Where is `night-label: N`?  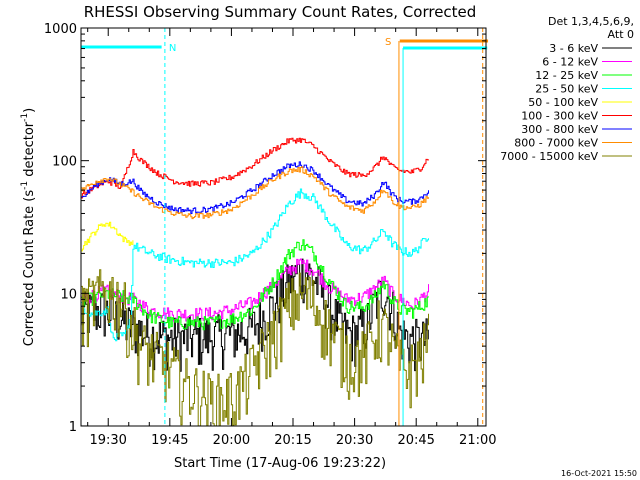 night-label: N is located at coordinates (172, 48).